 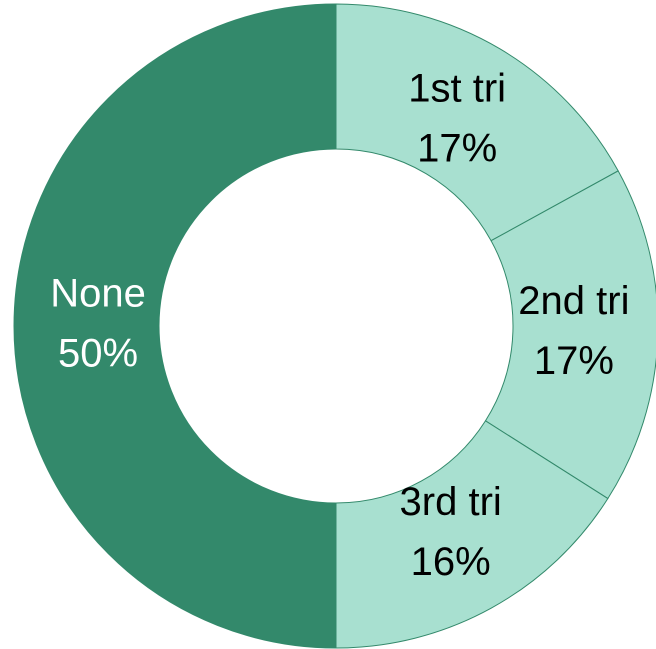 What do you see at coordinates (573, 301) in the screenshot?
I see `segment-label: 2nd tri` at bounding box center [573, 301].